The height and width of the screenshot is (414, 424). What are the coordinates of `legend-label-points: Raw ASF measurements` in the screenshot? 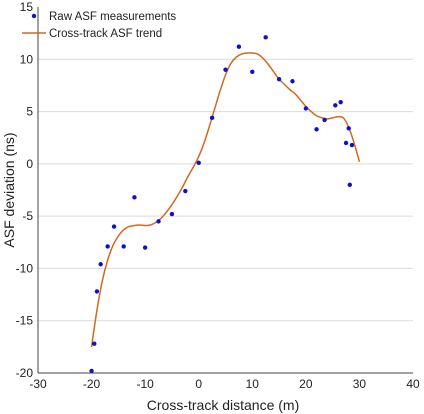 It's located at (112, 17).